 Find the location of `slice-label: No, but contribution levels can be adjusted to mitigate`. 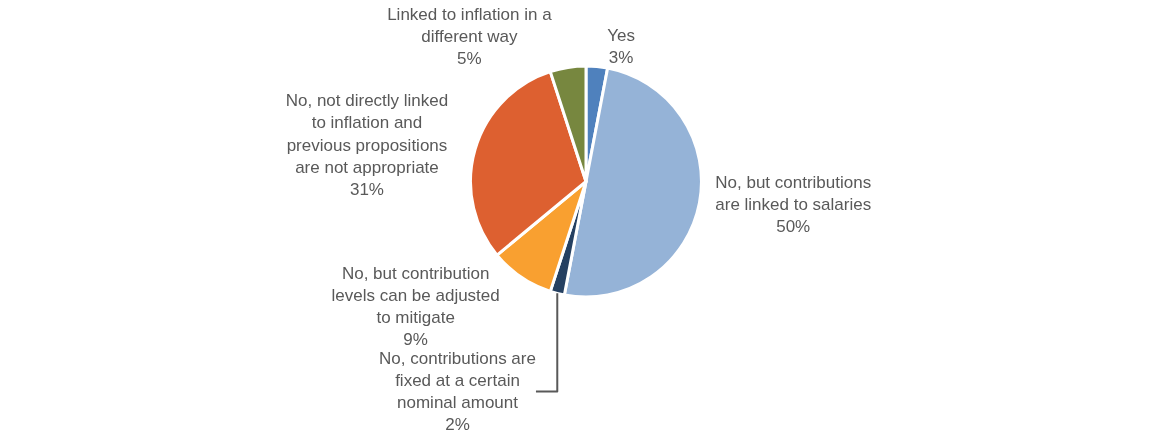

slice-label: No, but contribution levels can be adjusted to mitigate is located at coordinates (415, 295).